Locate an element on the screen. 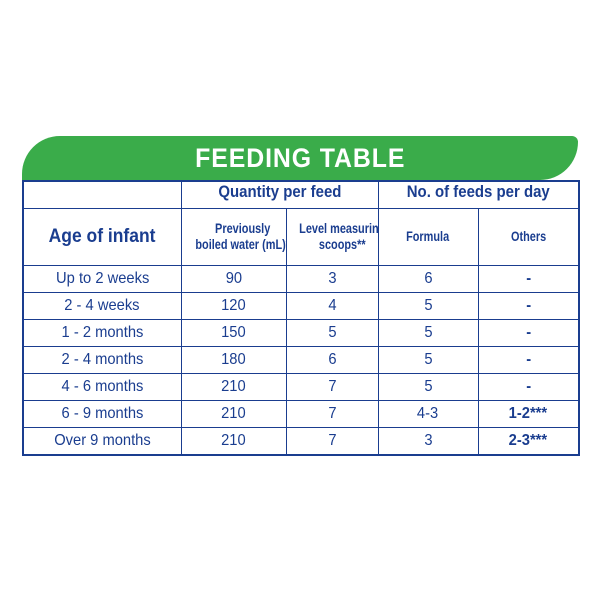  table-row: Over 9 months 210 7 3 2-3*** is located at coordinates (301, 441).